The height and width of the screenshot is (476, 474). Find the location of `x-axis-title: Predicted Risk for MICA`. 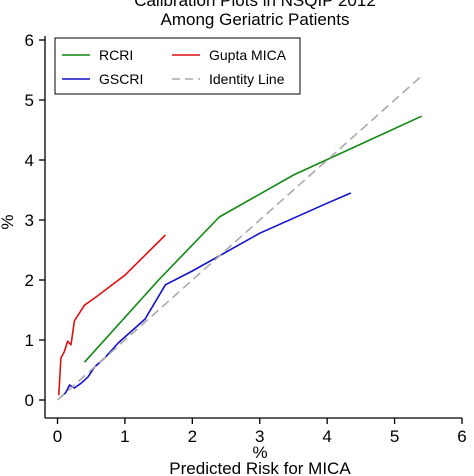

x-axis-title: Predicted Risk for MICA is located at coordinates (260, 467).